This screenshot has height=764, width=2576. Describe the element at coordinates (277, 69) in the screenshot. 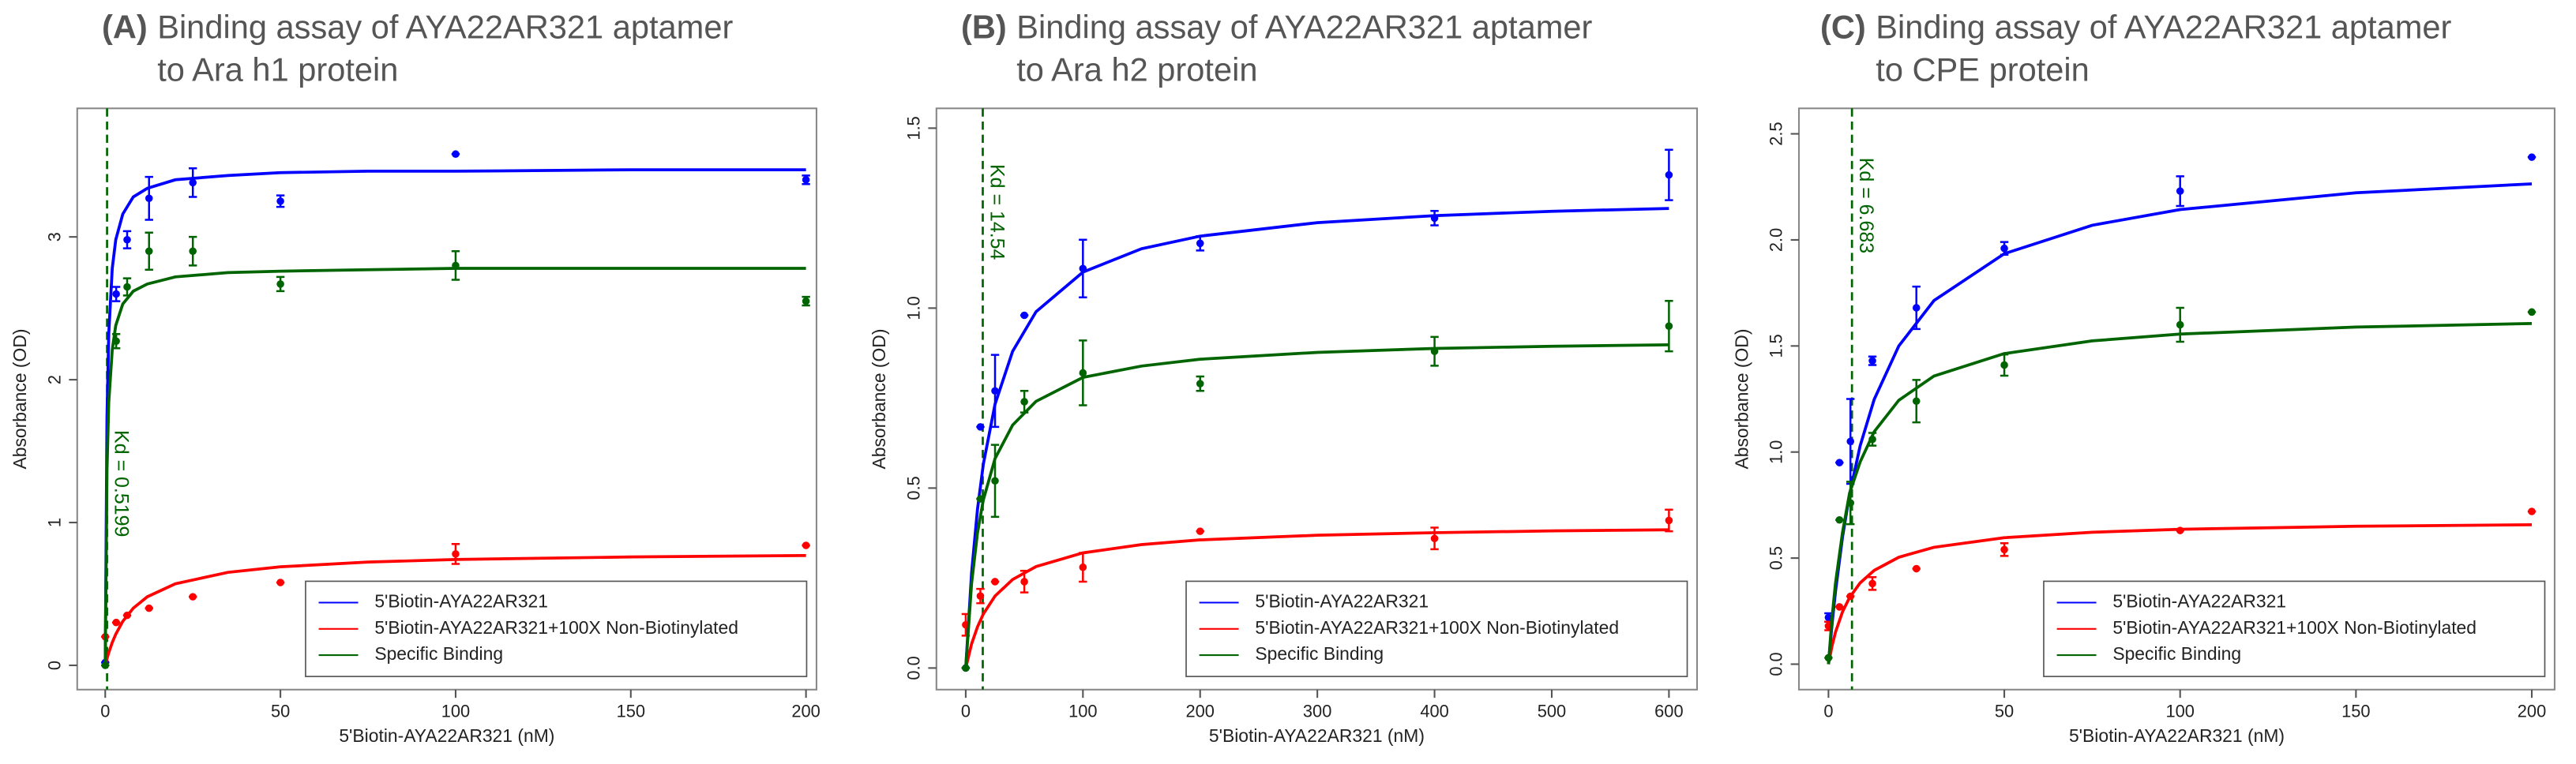

I see `panel-title: to Ara h1 protein` at that location.